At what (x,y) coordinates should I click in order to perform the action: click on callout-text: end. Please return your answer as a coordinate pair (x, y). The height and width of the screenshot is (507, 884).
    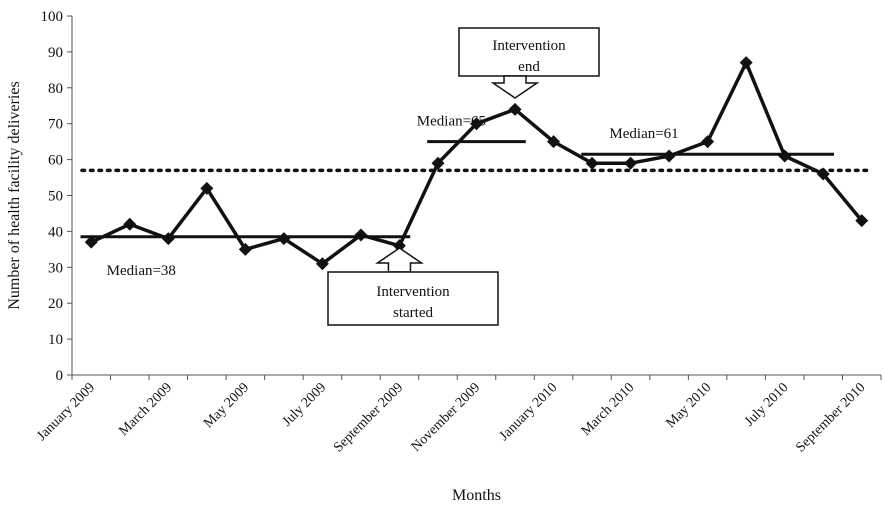
    Looking at the image, I should click on (529, 67).